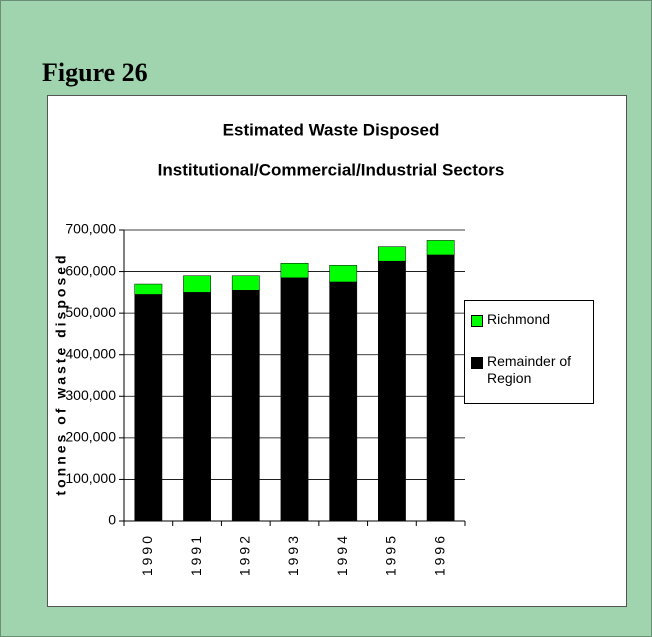  I want to click on x-tick-label: 1992, so click(244, 554).